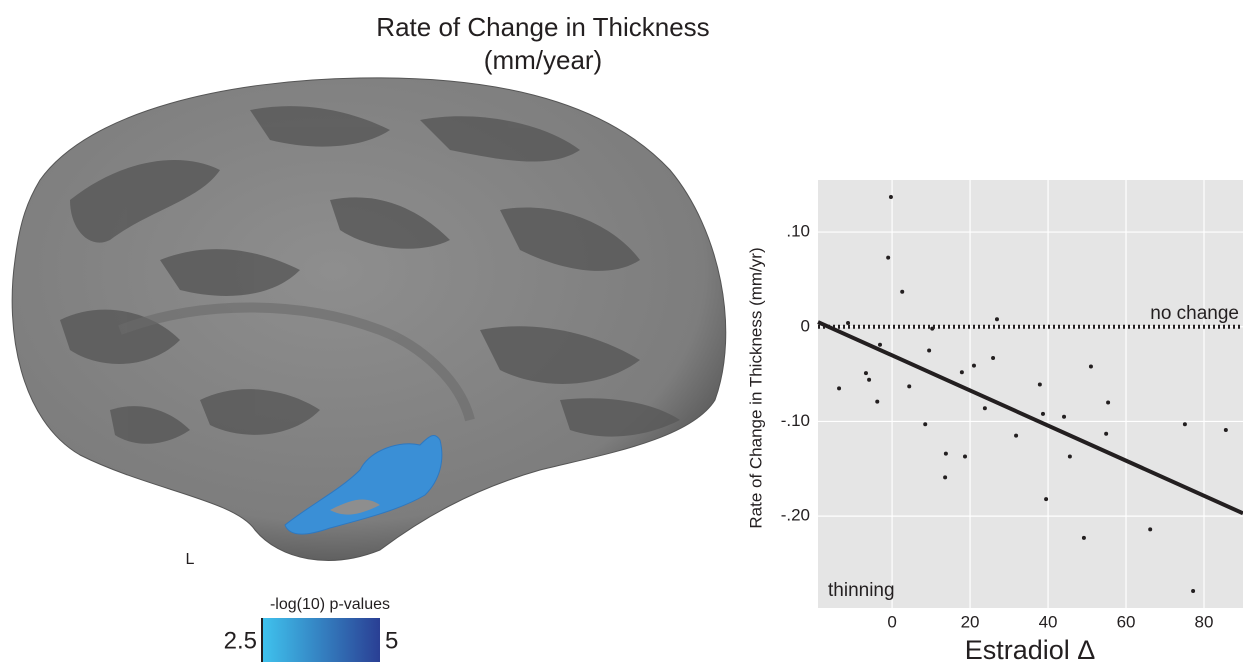  I want to click on y-tick-label: -.10, so click(795, 420).